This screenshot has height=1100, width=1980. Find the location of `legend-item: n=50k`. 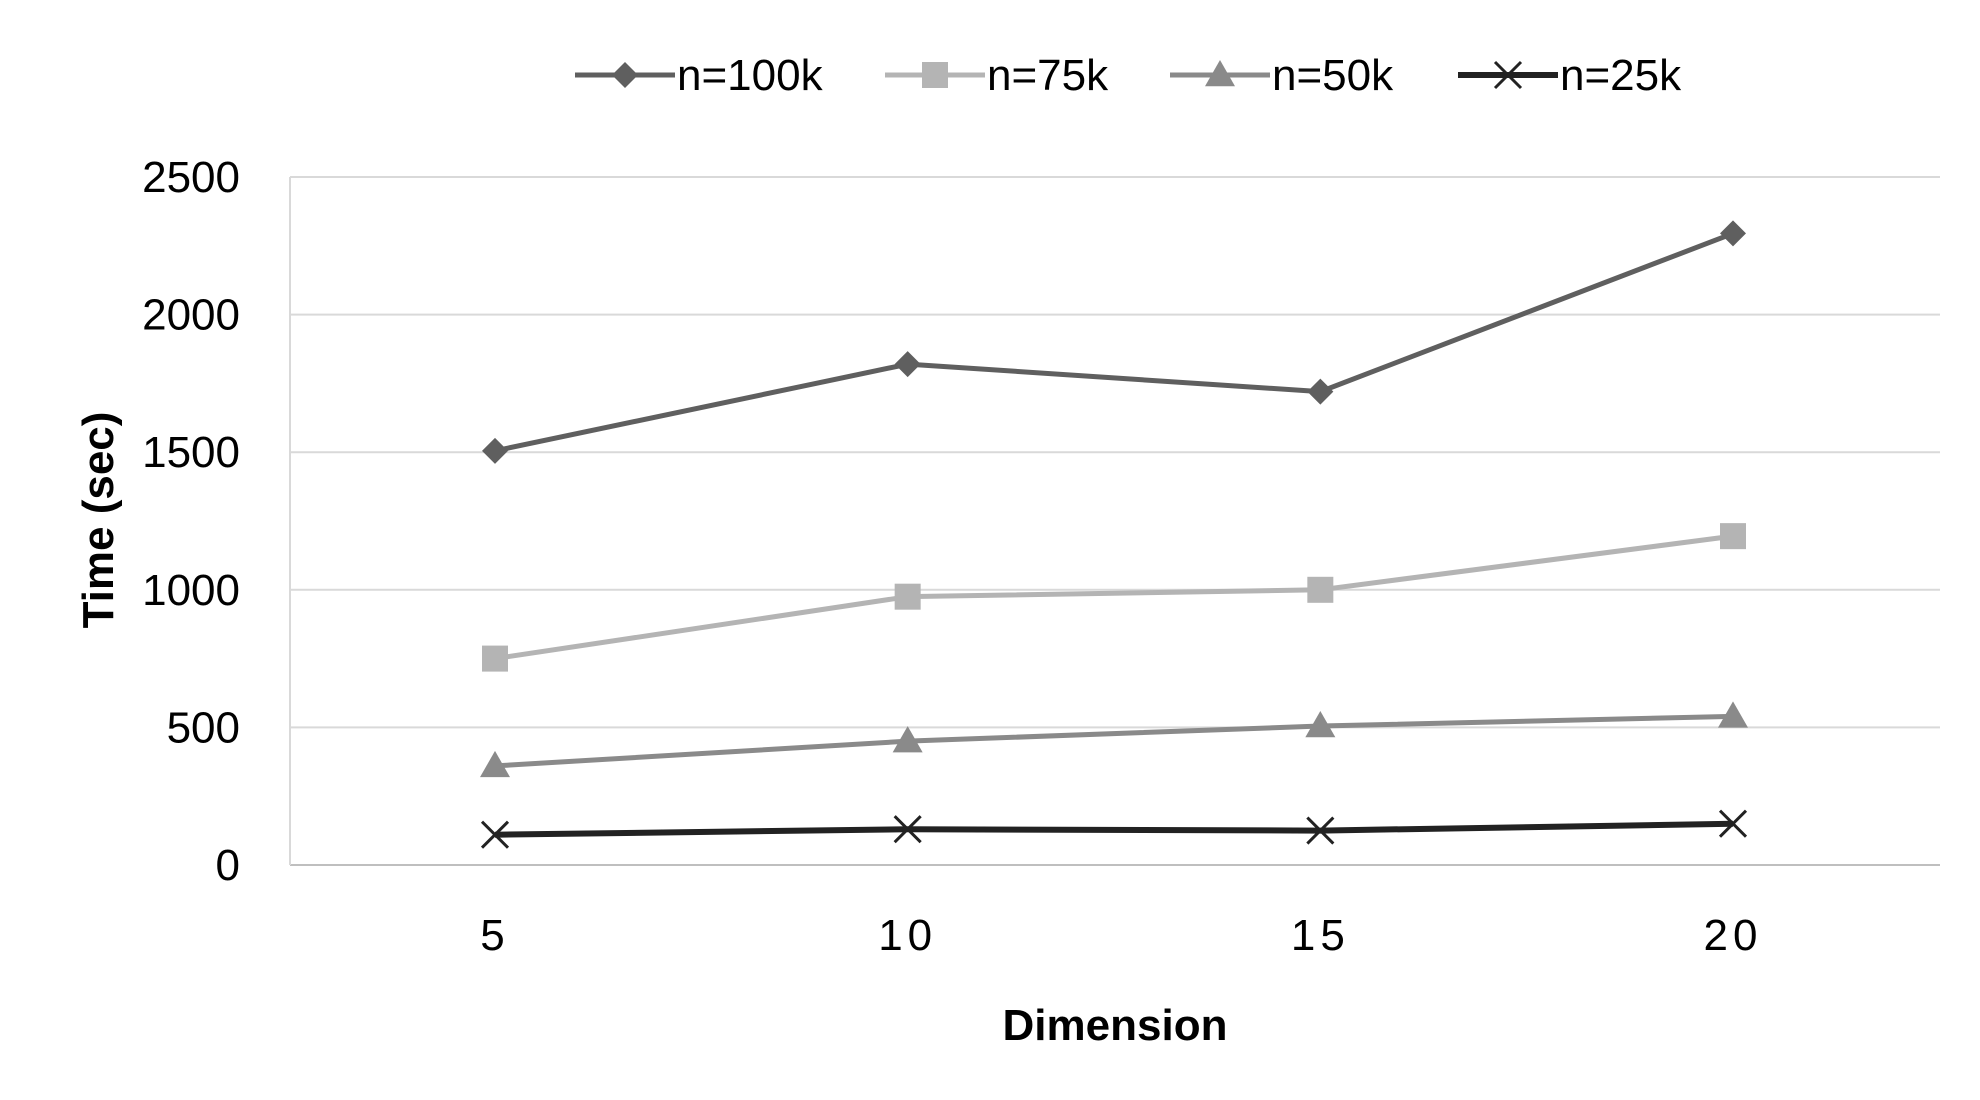

legend-item: n=50k is located at coordinates (1282, 75).